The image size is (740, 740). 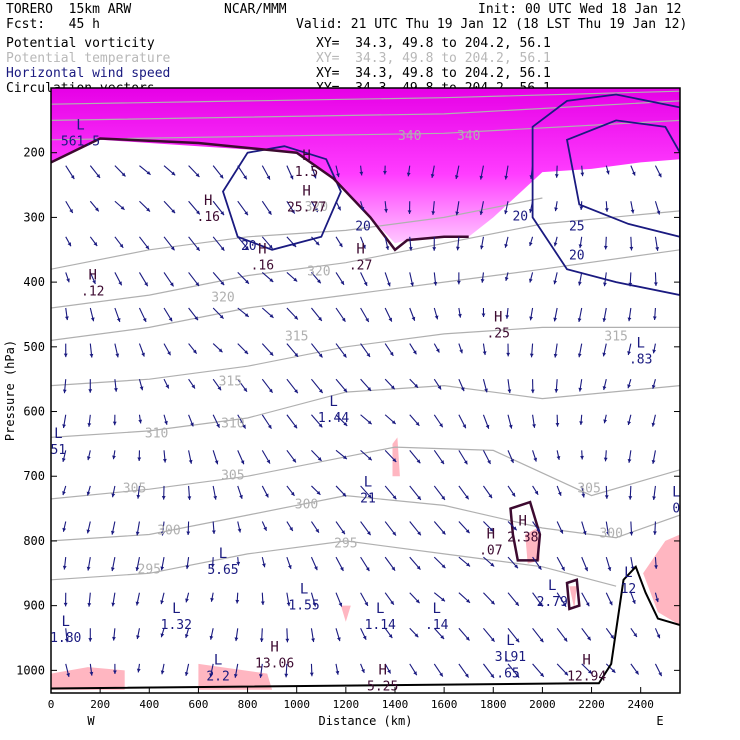 I want to click on x-end-label-east: E, so click(x=659, y=721).